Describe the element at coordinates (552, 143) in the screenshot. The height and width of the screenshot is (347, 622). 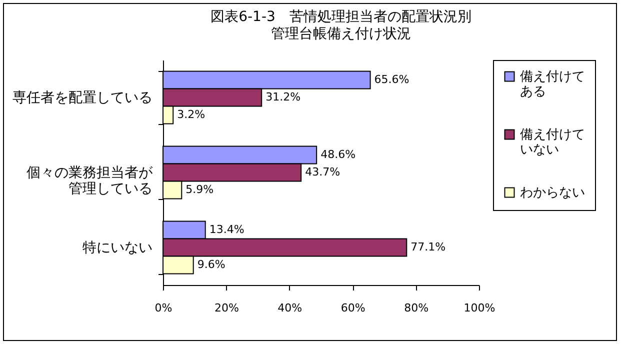
I see `legend-label: 備え付けていない` at that location.